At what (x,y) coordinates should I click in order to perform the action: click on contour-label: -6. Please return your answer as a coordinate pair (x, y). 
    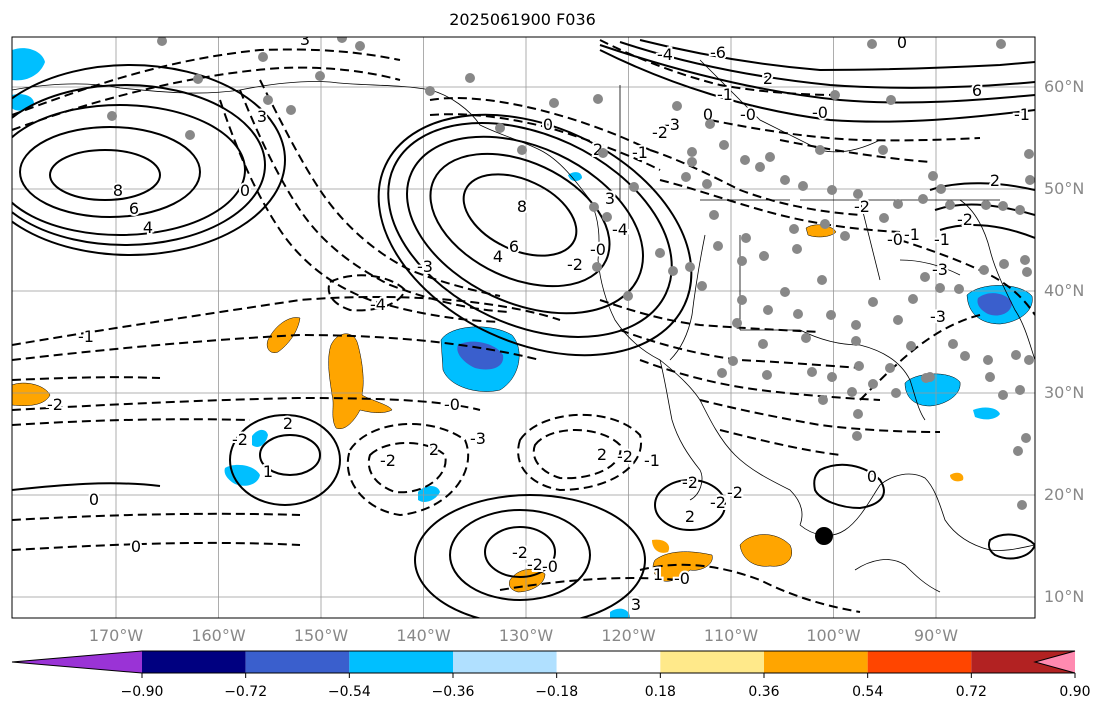
    Looking at the image, I should click on (718, 52).